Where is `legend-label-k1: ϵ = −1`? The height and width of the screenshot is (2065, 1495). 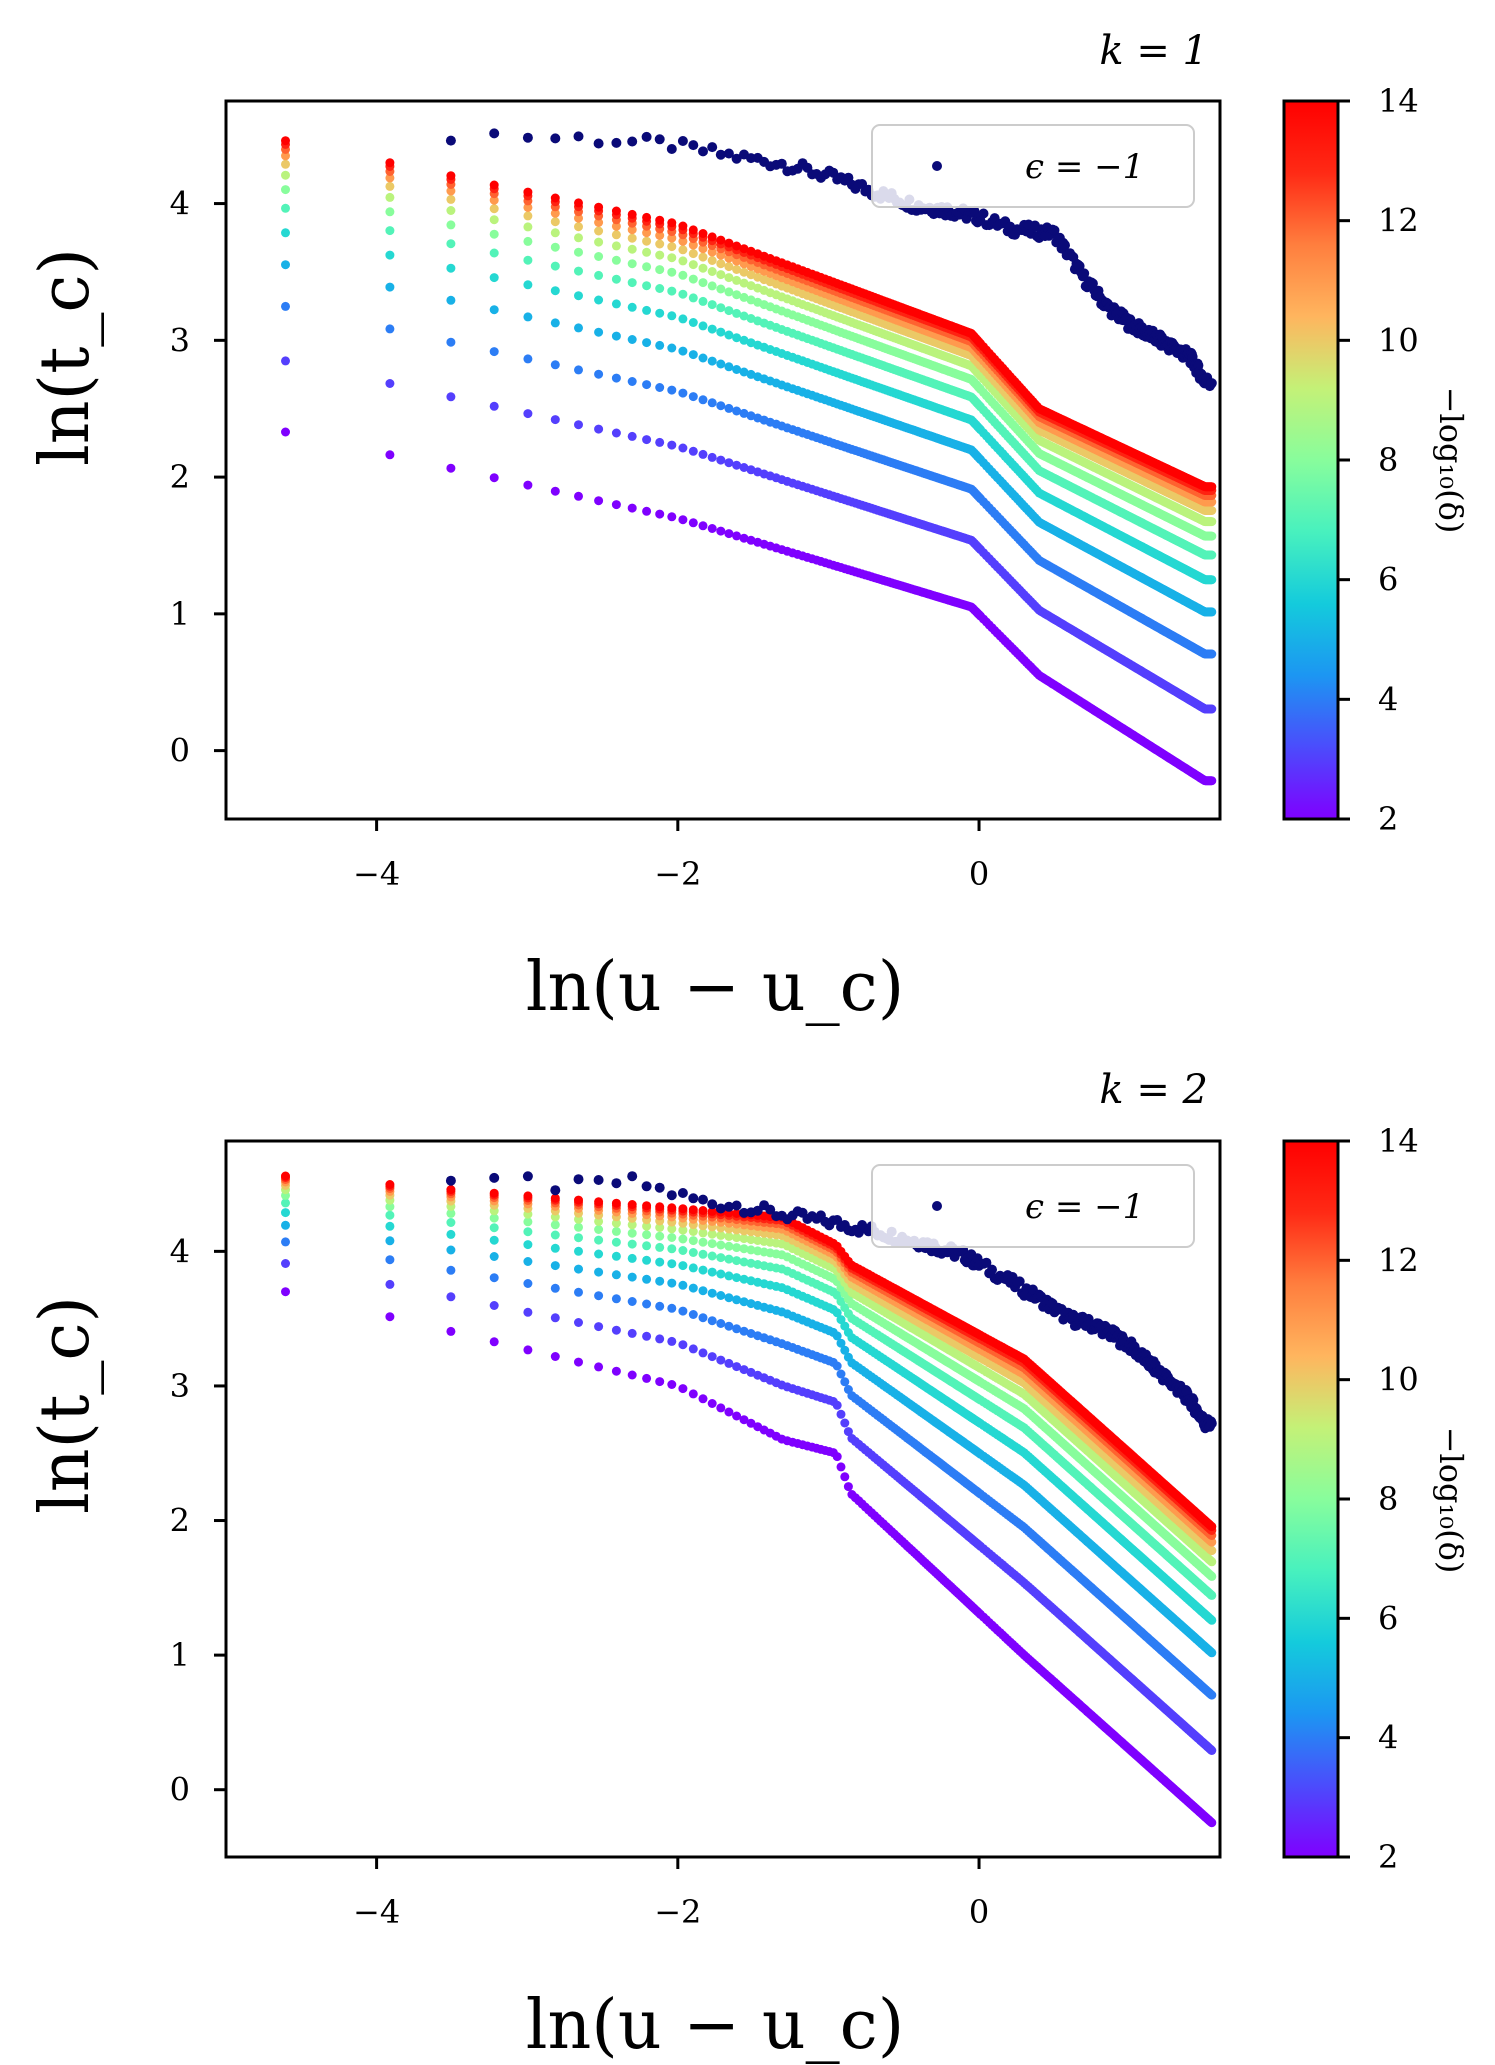 legend-label-k1: ϵ = −1 is located at coordinates (1084, 167).